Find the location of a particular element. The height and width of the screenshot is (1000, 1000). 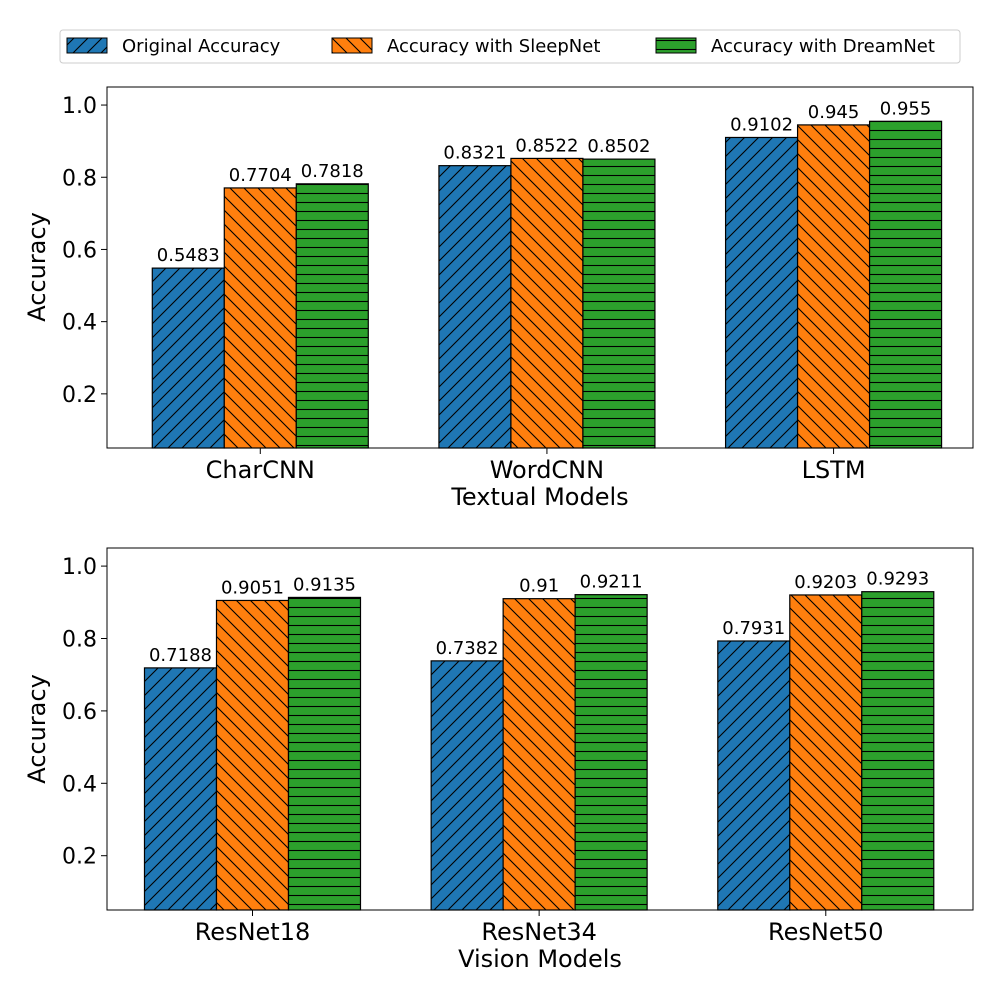

textual-data-label: 0.5483 is located at coordinates (188, 255).